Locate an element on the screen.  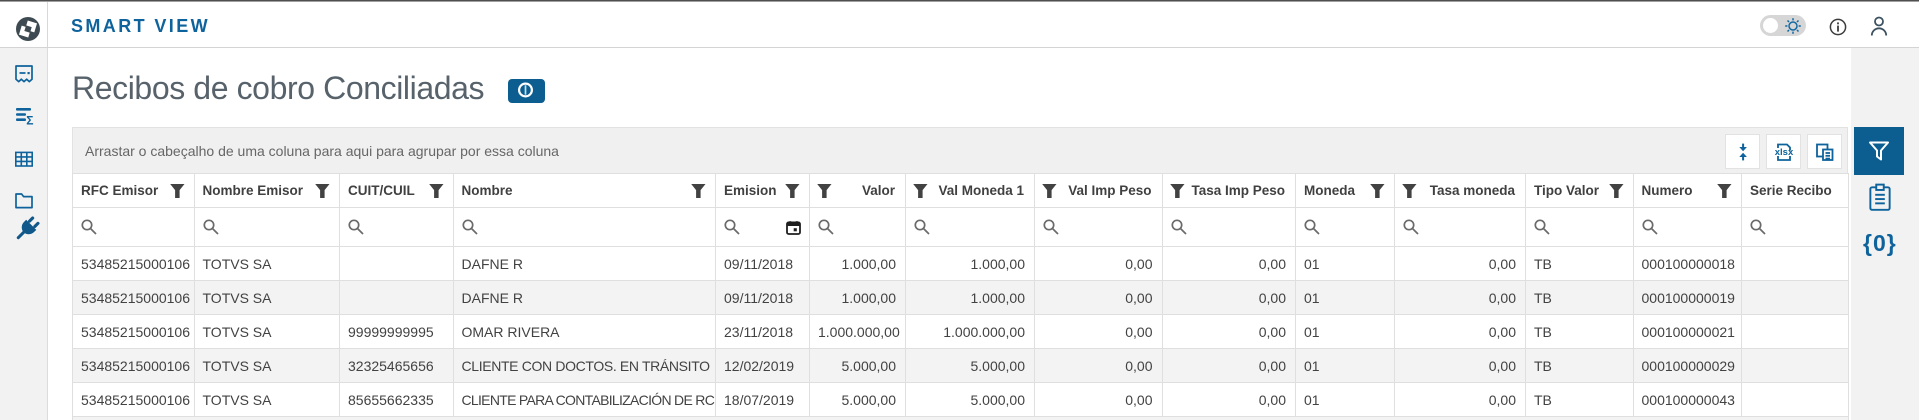
svg-text: xlsx is located at coordinates (1783, 152).